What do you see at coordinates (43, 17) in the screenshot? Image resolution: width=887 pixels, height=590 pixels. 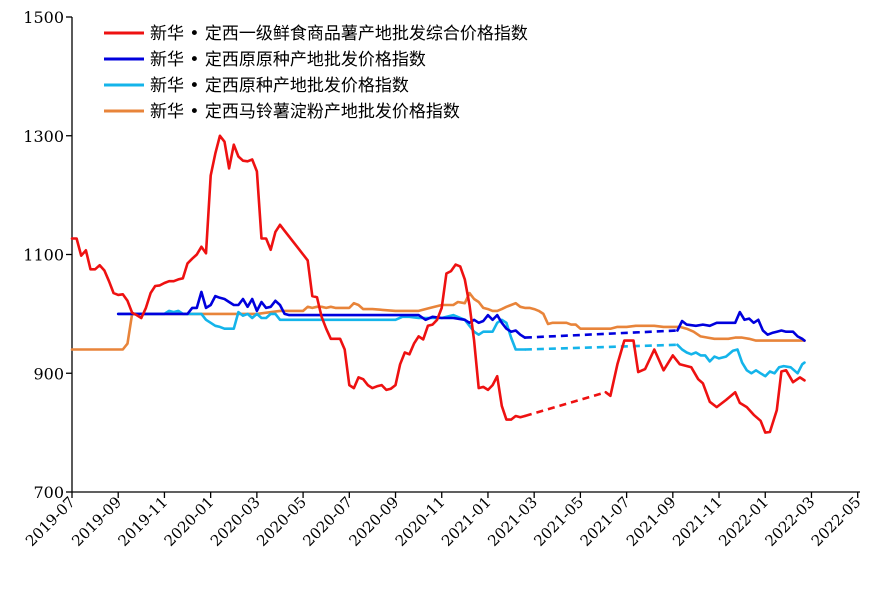 I see `y-tick-label: 1500` at bounding box center [43, 17].